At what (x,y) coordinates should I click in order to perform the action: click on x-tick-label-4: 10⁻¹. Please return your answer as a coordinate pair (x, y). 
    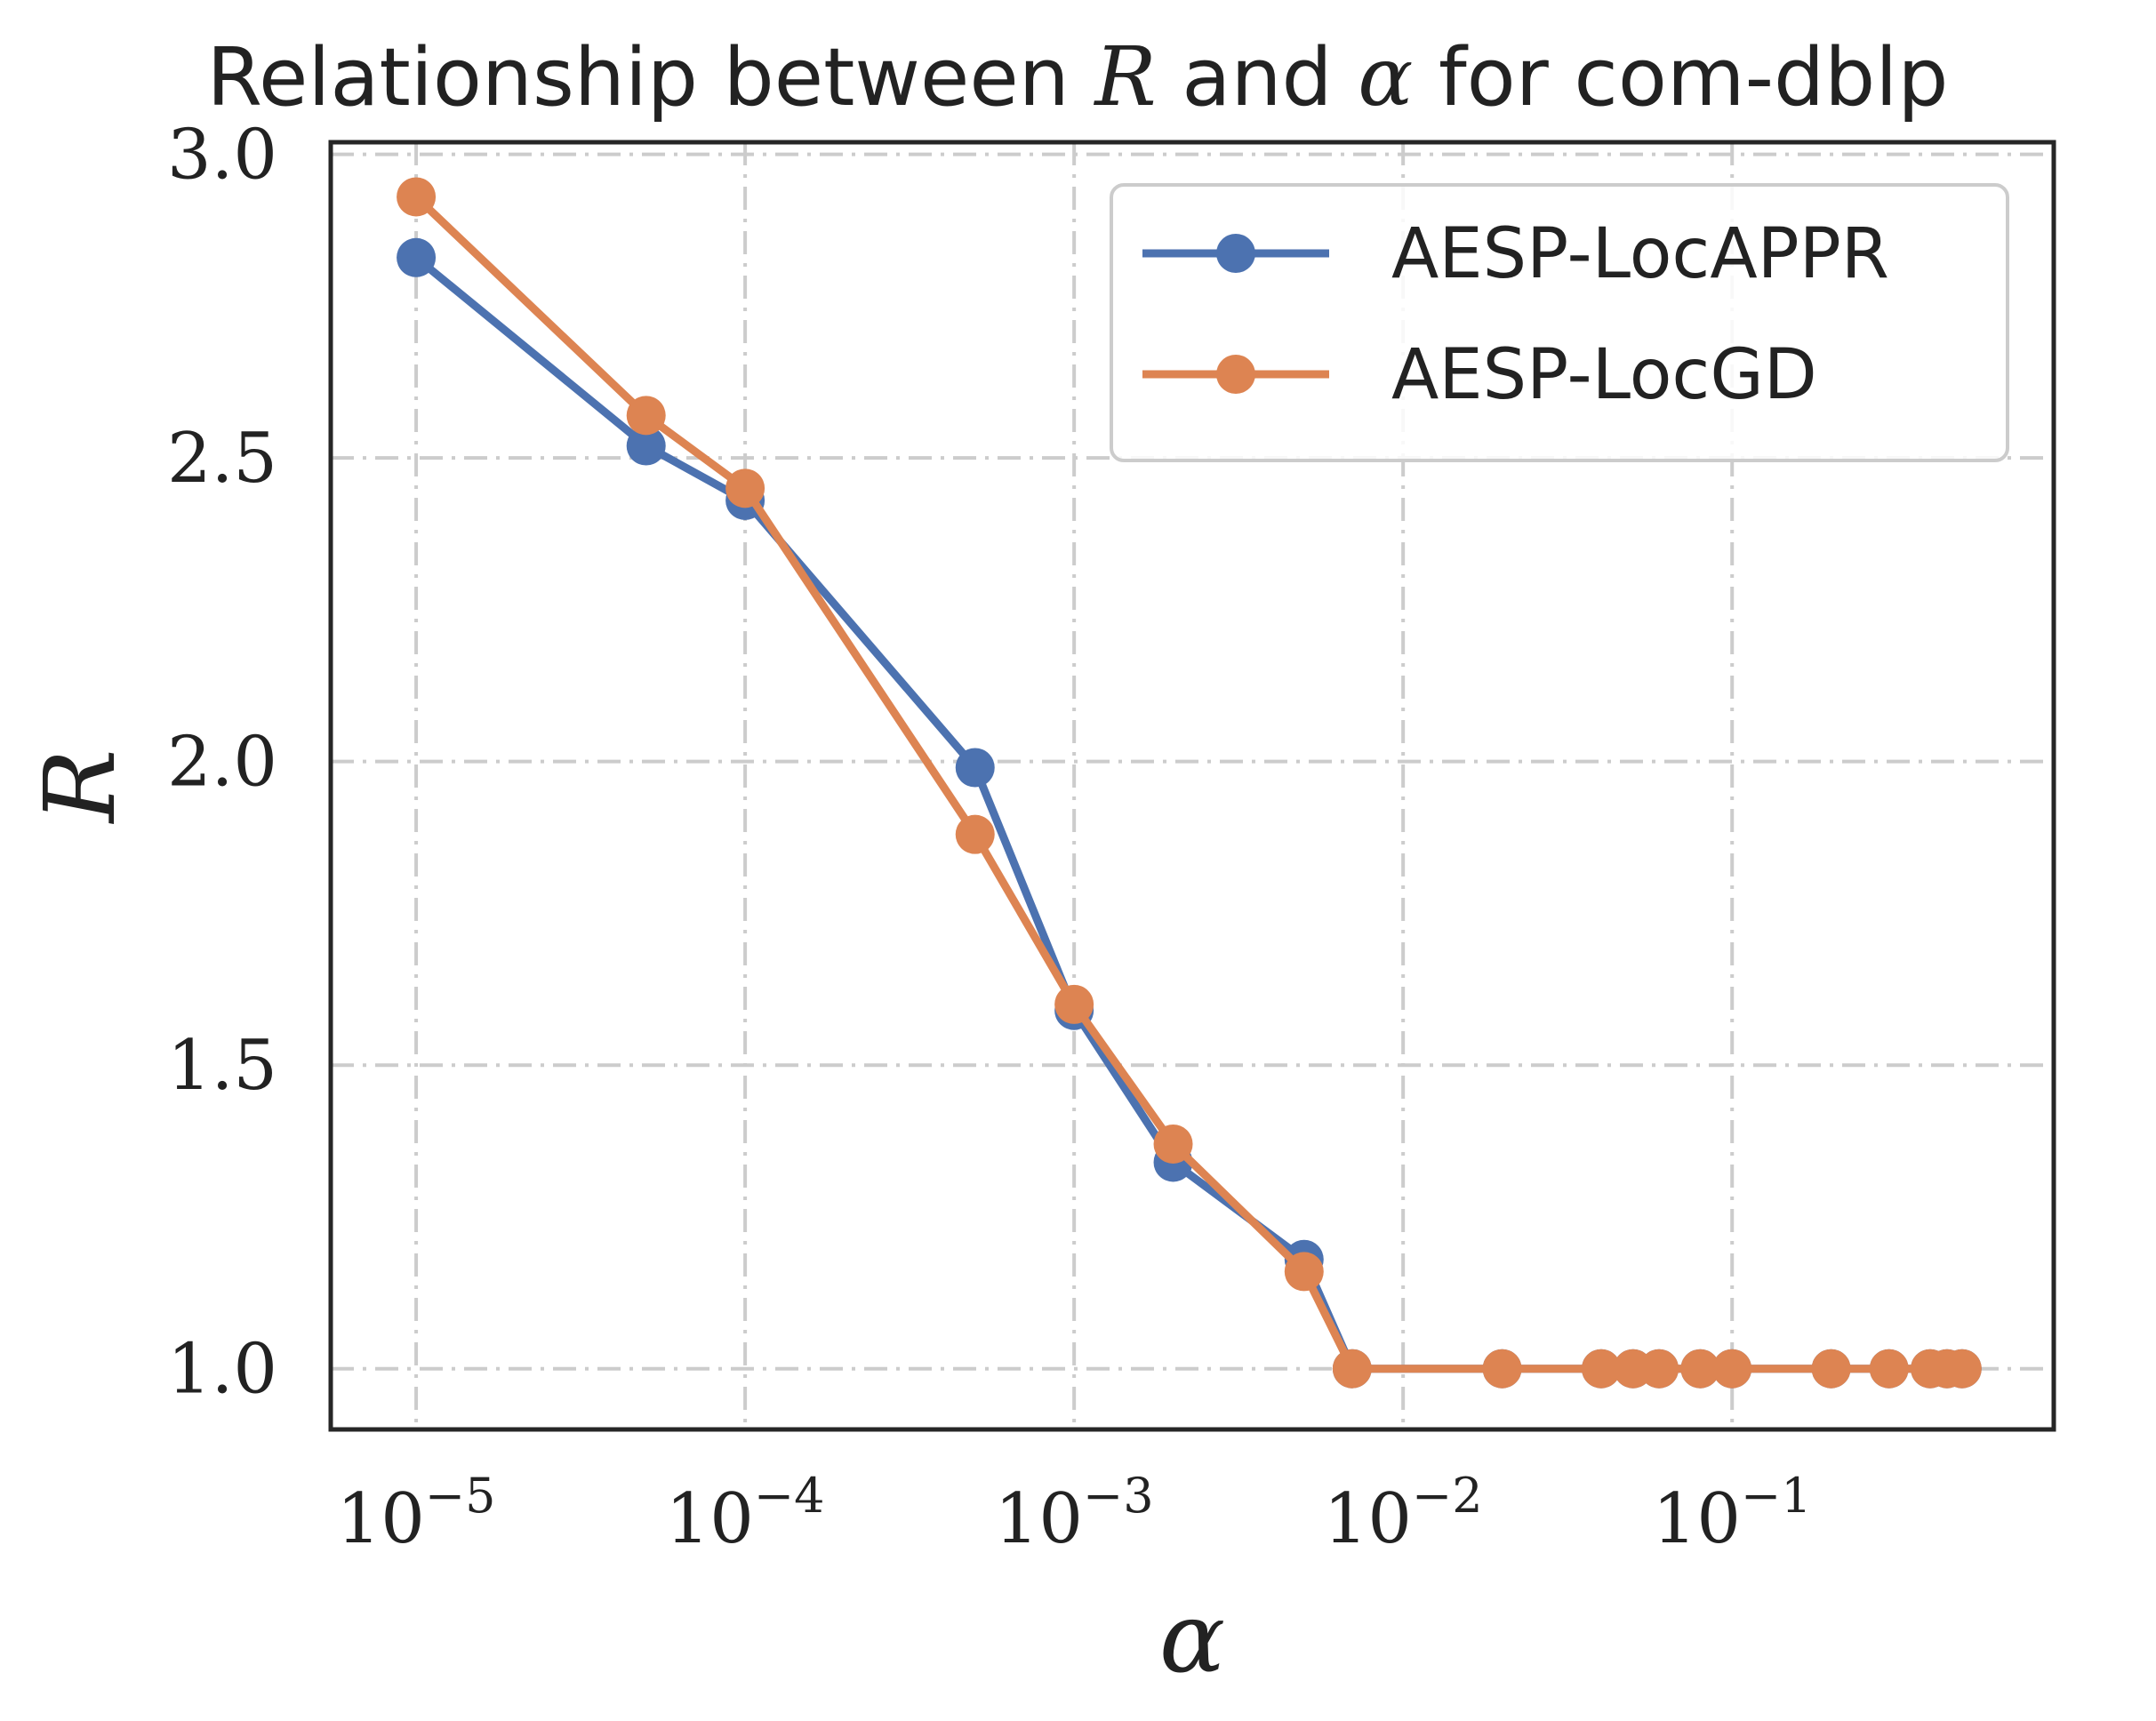
    Looking at the image, I should click on (1733, 1513).